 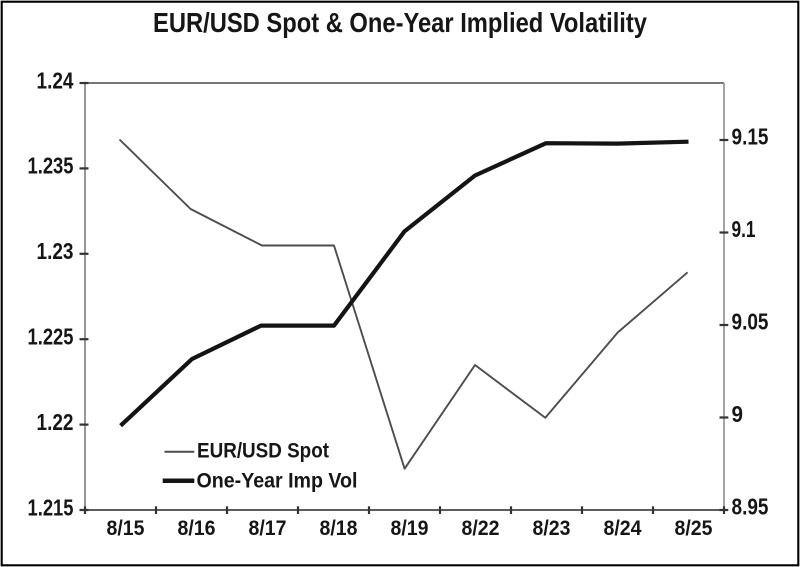 What do you see at coordinates (268, 528) in the screenshot?
I see `svg-text: 8/17` at bounding box center [268, 528].